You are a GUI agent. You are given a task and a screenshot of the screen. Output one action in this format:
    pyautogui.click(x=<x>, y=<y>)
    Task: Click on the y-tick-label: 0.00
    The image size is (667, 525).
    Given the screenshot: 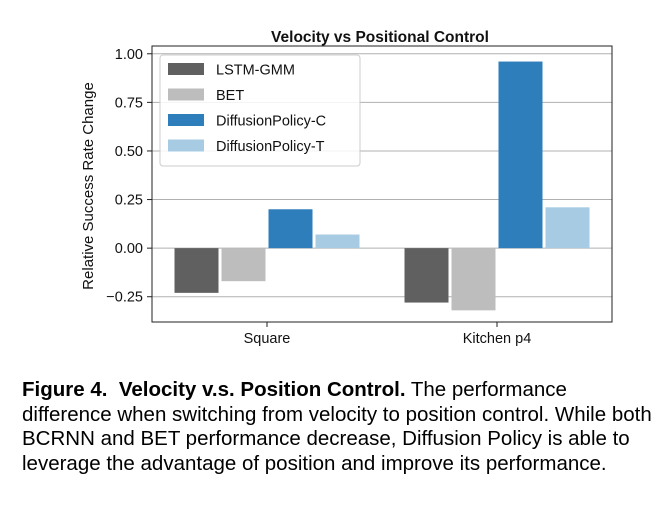 What is the action you would take?
    pyautogui.click(x=129, y=249)
    